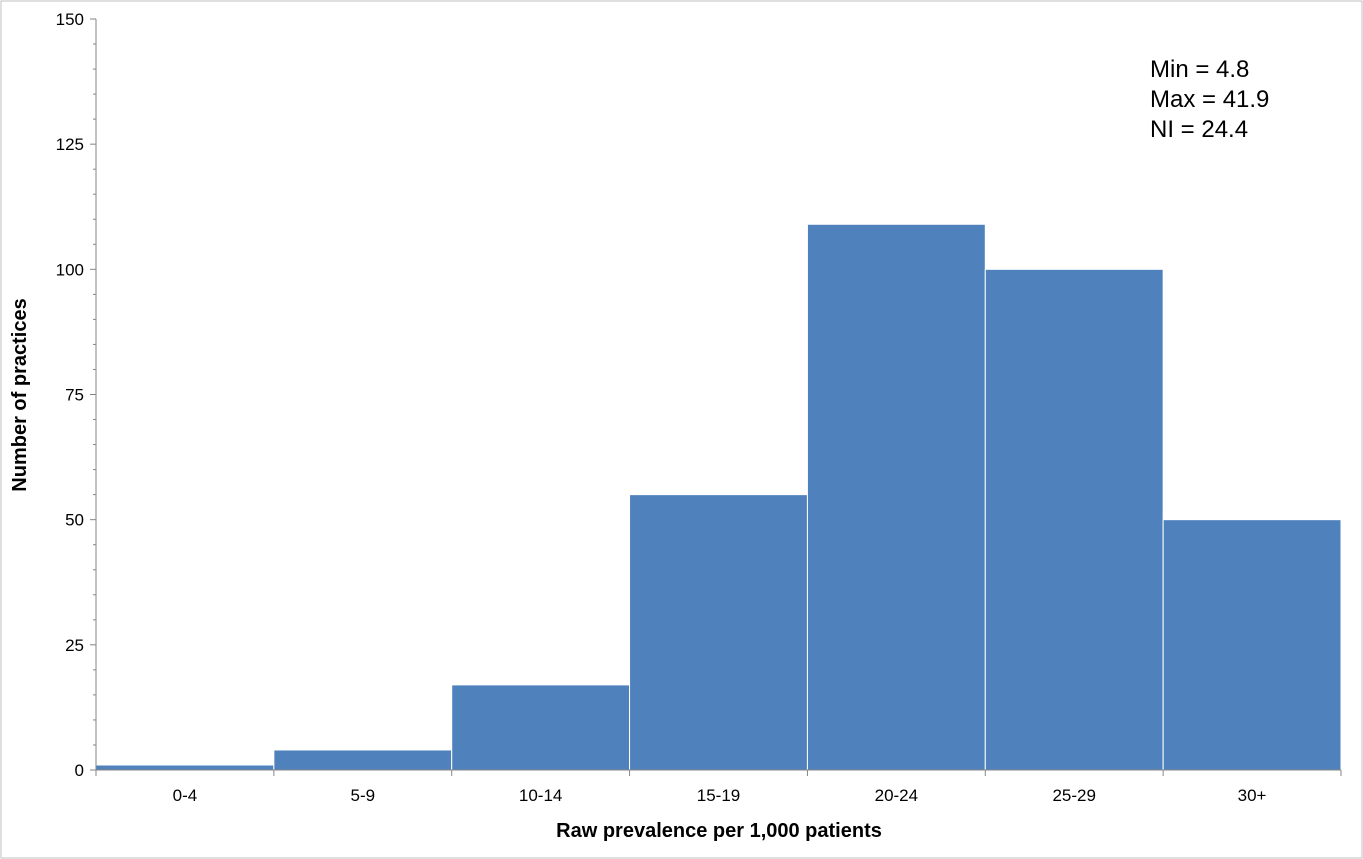 This screenshot has width=1363, height=859. I want to click on y-tick-label: 0, so click(79, 770).